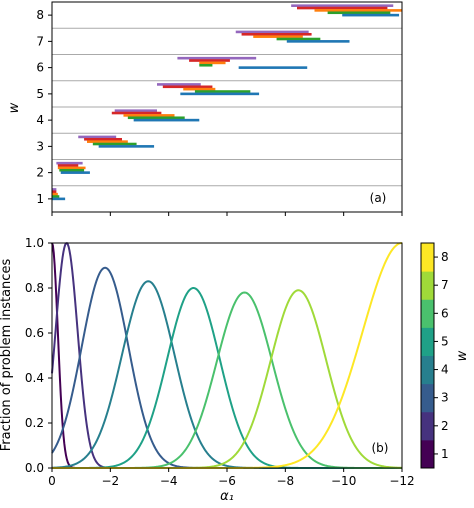 The image size is (474, 508). I want to click on panel-b-yticks: 0.0 0.2 0.4 0.6 0.8 1.0, so click(38, 355).